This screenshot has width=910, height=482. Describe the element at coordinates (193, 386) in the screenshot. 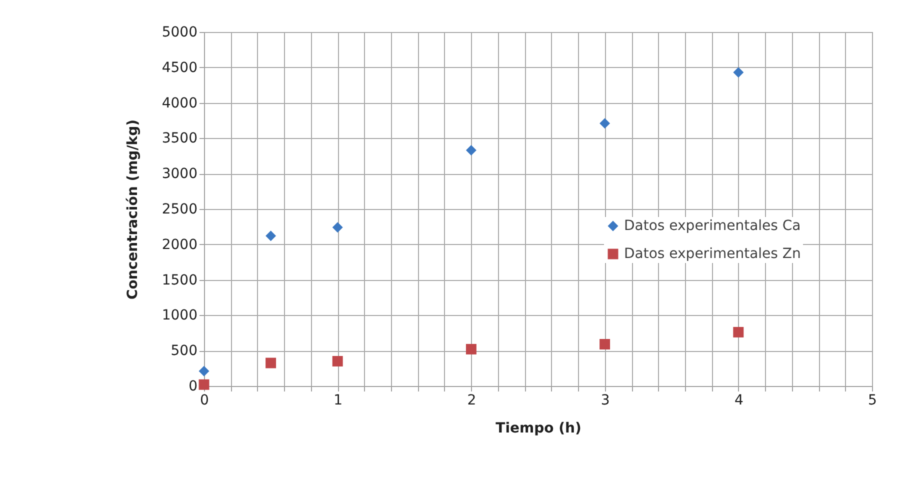

I see `y-tick-label: 0` at that location.